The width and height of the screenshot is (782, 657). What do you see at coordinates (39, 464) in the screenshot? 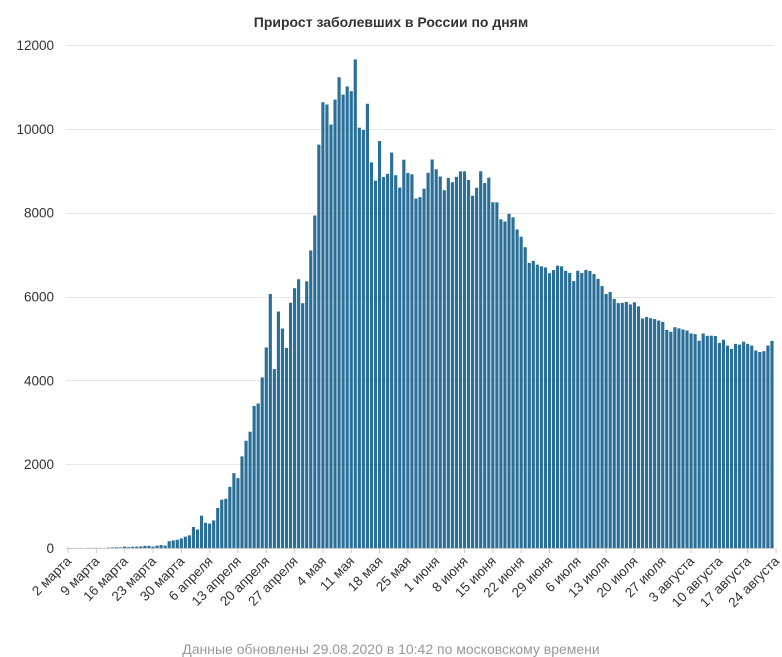
I see `y-tick-label: 2000` at bounding box center [39, 464].